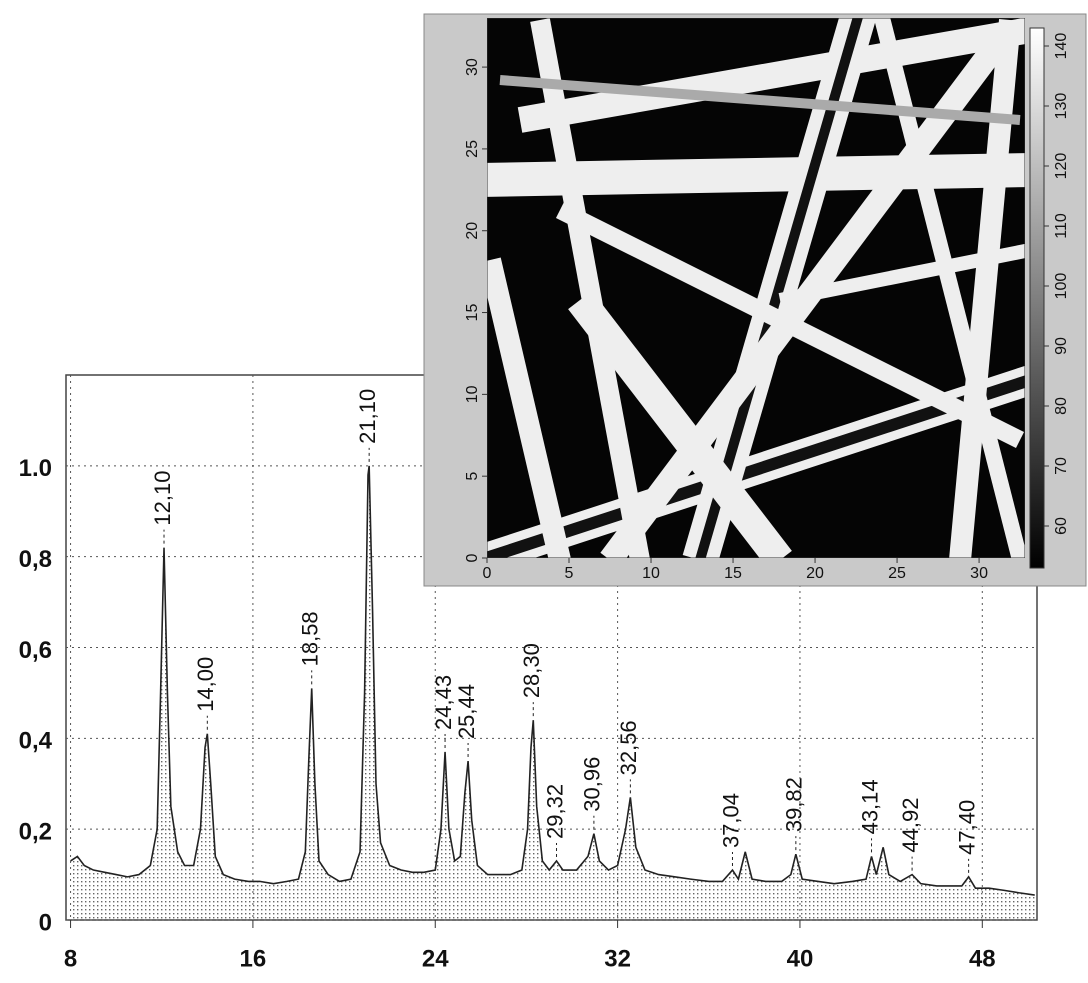  What do you see at coordinates (205, 684) in the screenshot?
I see `peak-label: 14,00` at bounding box center [205, 684].